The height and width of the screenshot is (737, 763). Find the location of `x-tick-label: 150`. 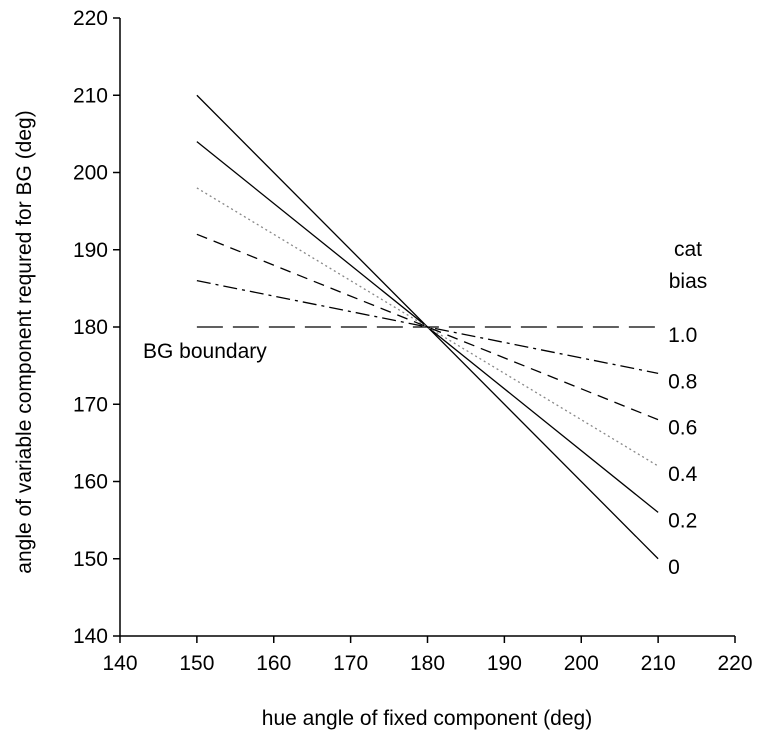

x-tick-label: 150 is located at coordinates (196, 663).